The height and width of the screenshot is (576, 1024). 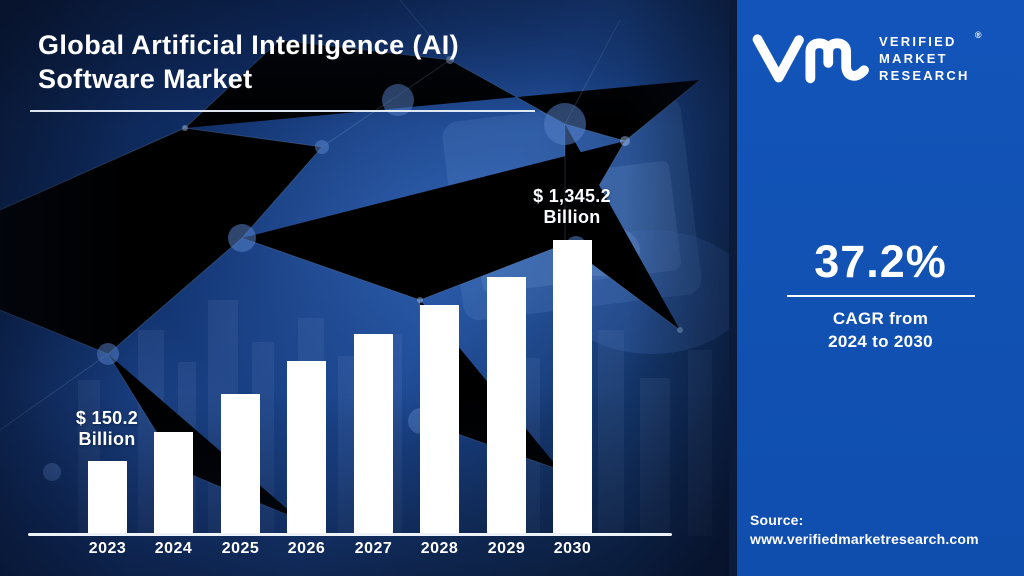 What do you see at coordinates (107, 498) in the screenshot?
I see `bar-2023` at bounding box center [107, 498].